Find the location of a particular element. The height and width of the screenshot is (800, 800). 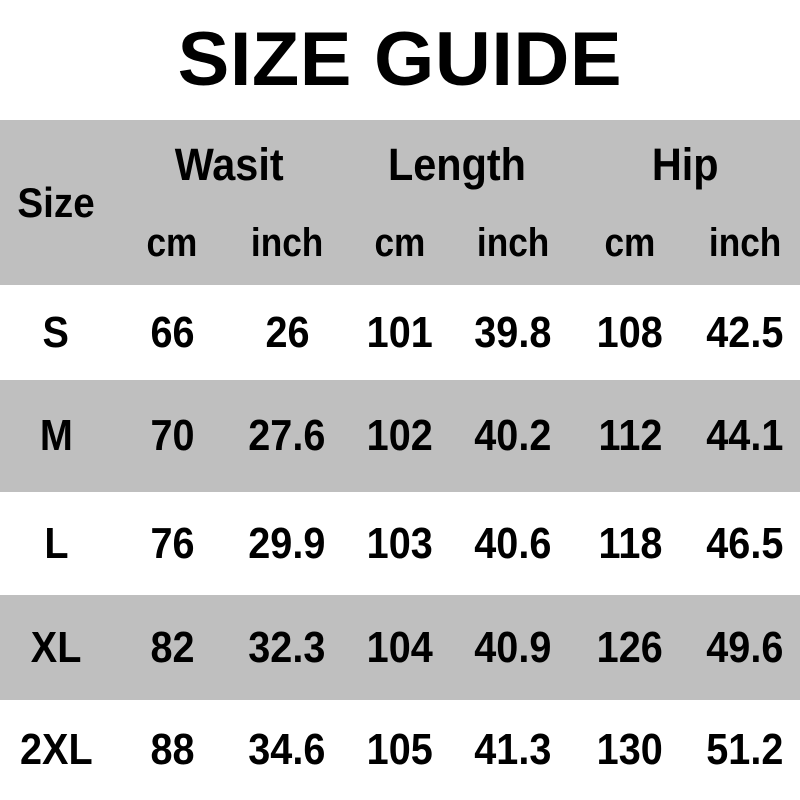

column-group-header-length-label: Length is located at coordinates (457, 164).